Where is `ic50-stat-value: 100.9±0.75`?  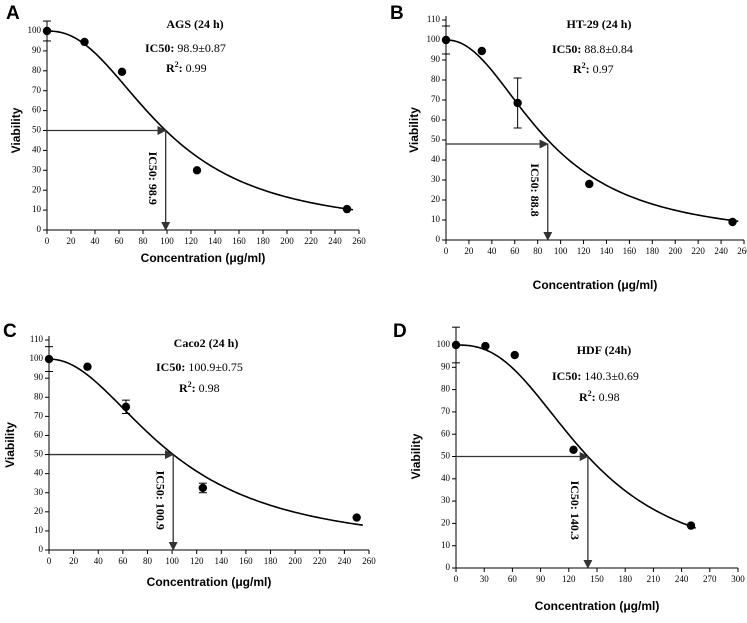 ic50-stat-value: 100.9±0.75 is located at coordinates (215, 367).